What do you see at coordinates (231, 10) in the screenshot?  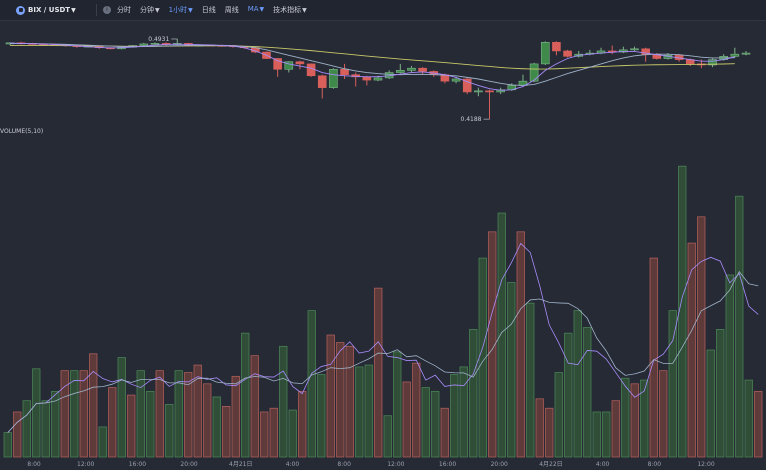 I see `tab-weekly: 周线` at bounding box center [231, 10].